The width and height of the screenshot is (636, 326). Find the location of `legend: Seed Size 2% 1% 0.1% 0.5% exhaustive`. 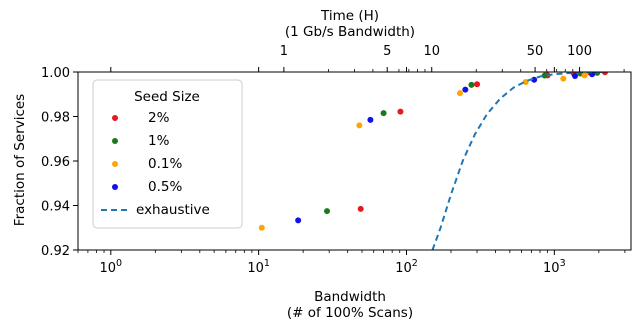

legend: Seed Size 2% 1% 0.1% 0.5% exhaustive is located at coordinates (167, 154).